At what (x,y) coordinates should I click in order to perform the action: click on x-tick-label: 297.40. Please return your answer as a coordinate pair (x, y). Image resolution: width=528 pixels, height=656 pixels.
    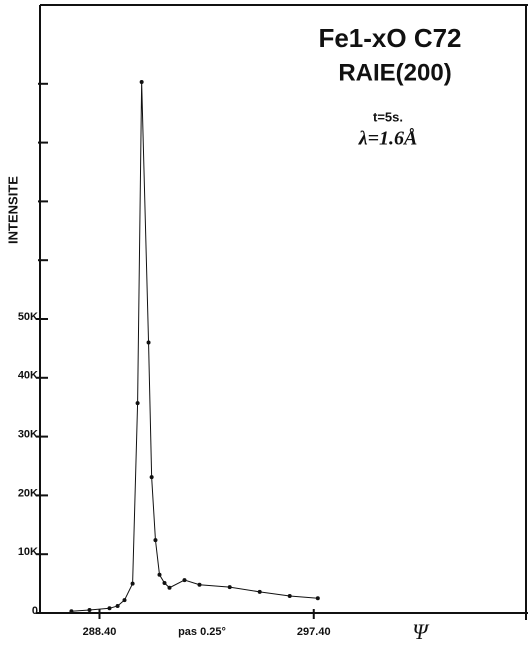
    Looking at the image, I should click on (314, 632).